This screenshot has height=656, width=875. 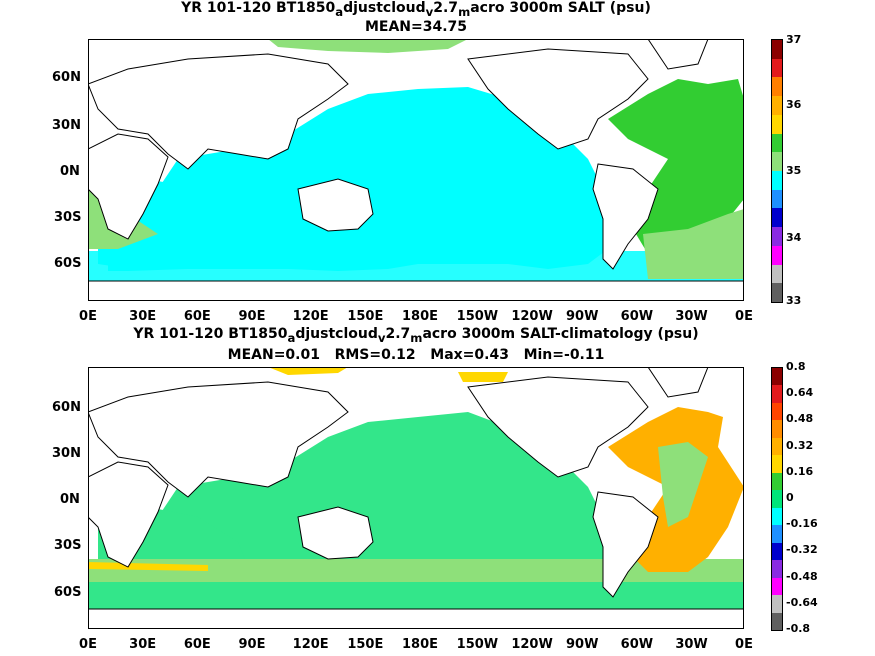 What do you see at coordinates (398, 334) in the screenshot?
I see `bottom-title-part: 2.7` at bounding box center [398, 334].